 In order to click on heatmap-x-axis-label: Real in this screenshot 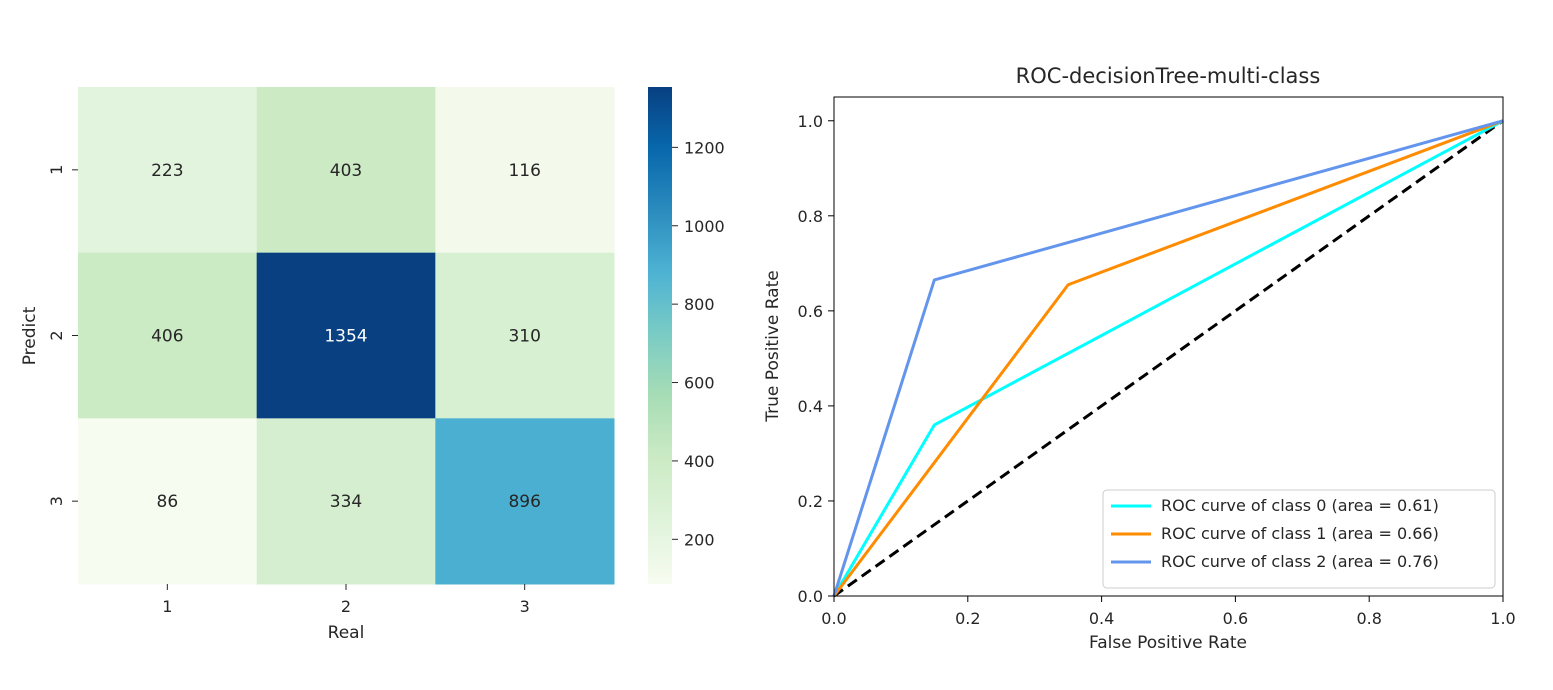, I will do `click(346, 633)`.